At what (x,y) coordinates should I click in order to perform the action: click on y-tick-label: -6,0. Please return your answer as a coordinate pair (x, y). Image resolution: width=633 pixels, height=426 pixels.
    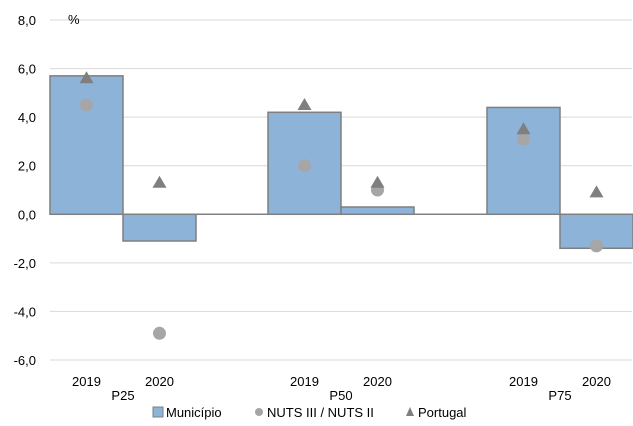
    Looking at the image, I should click on (25, 360).